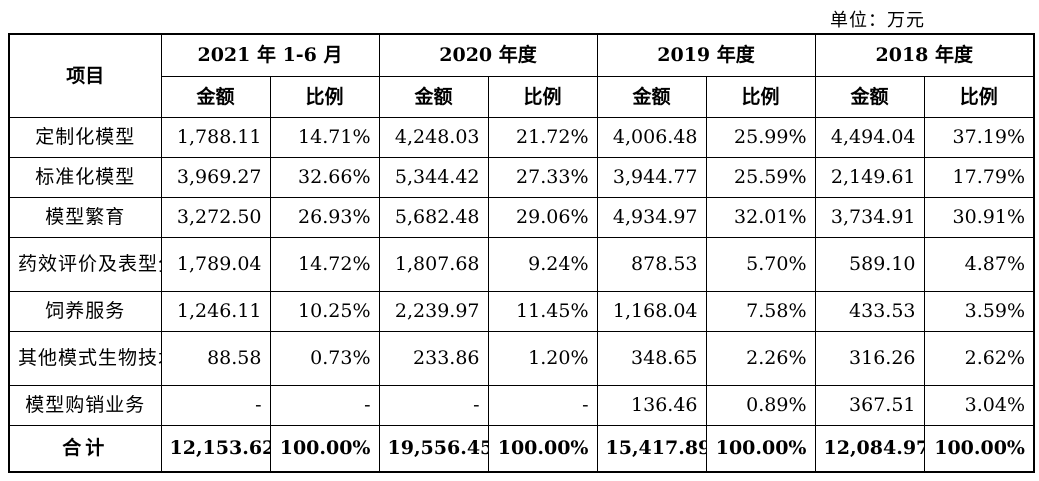  Describe the element at coordinates (760, 311) in the screenshot. I see `cell-ratio: 7.58%` at that location.